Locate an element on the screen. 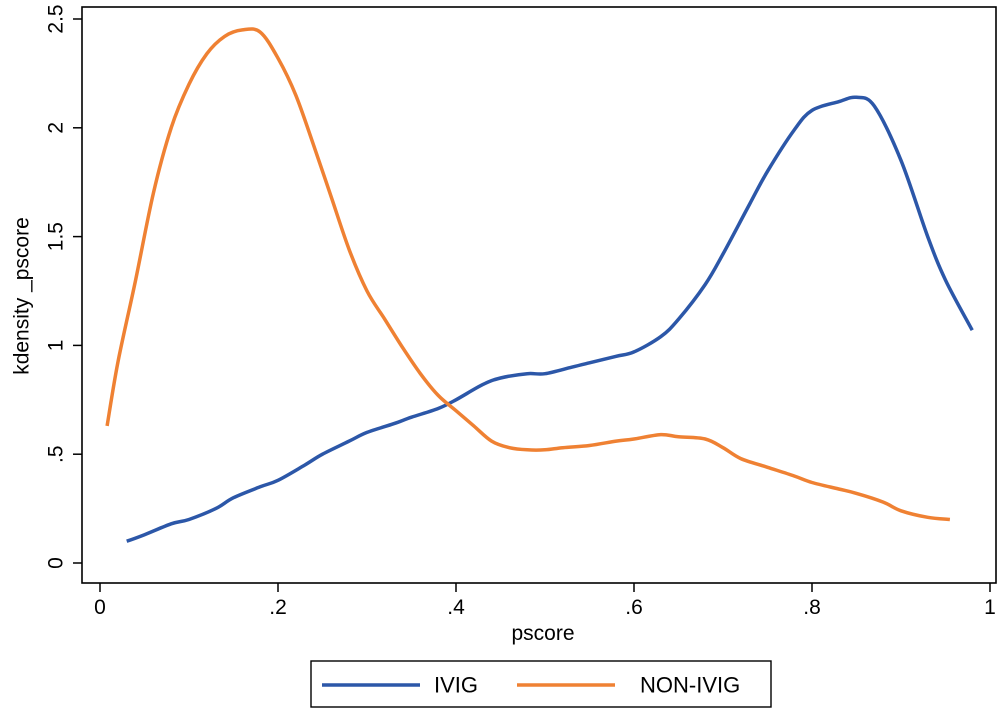  legend-label-non-ivig: NON-IVIG is located at coordinates (690, 685).